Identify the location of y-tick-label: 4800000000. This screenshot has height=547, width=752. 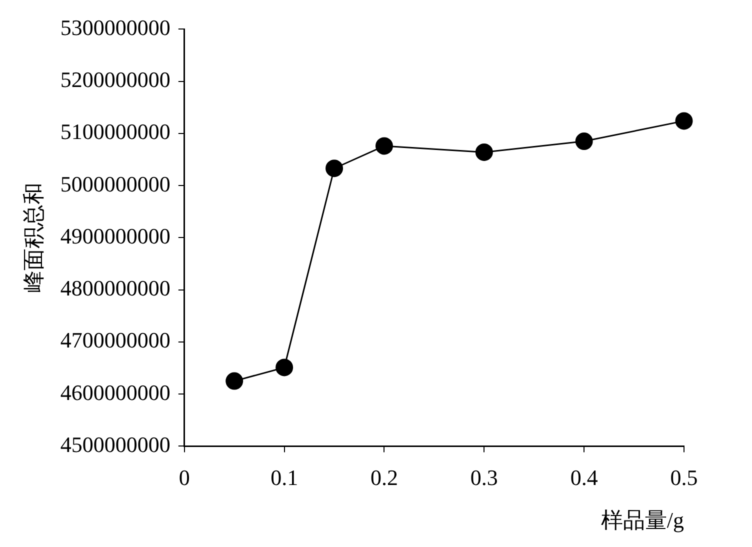
(115, 288).